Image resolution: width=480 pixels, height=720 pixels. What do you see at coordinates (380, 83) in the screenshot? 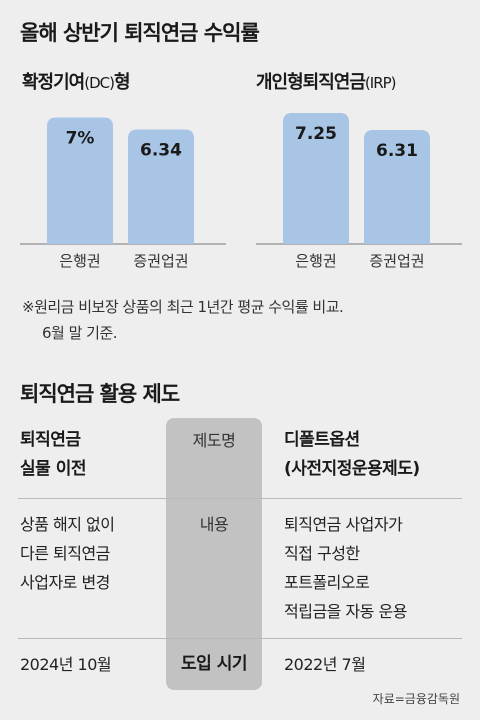
I see `chart-title-irp-paren: (IRP)` at bounding box center [380, 83].